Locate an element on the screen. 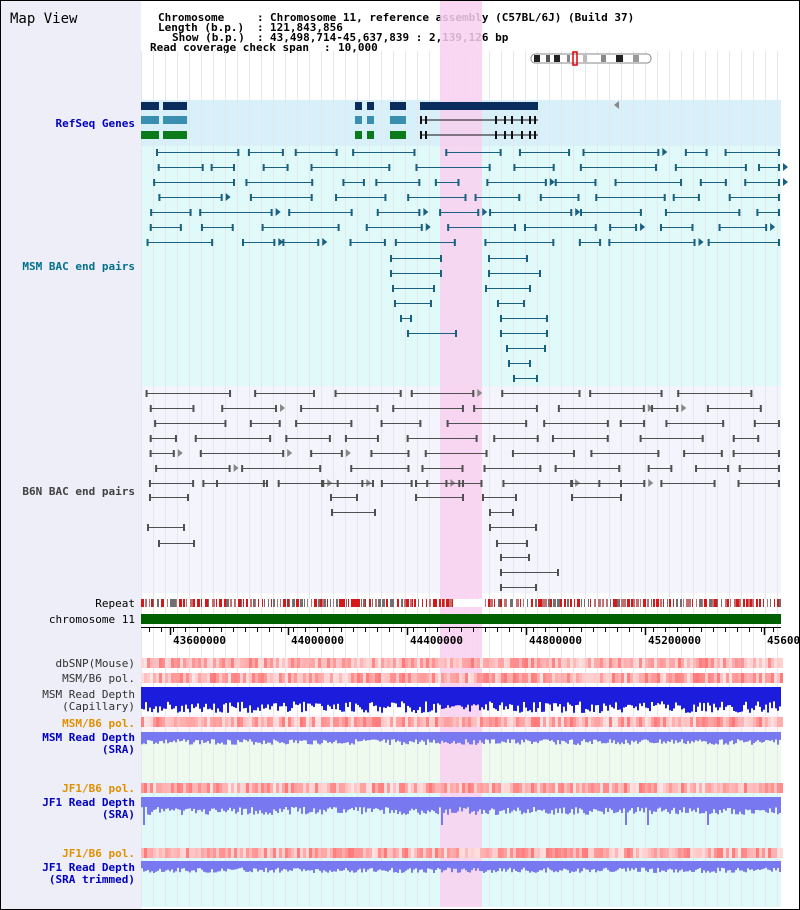  track-label-msm-bac: MSM BAC end pairs is located at coordinates (78, 266).